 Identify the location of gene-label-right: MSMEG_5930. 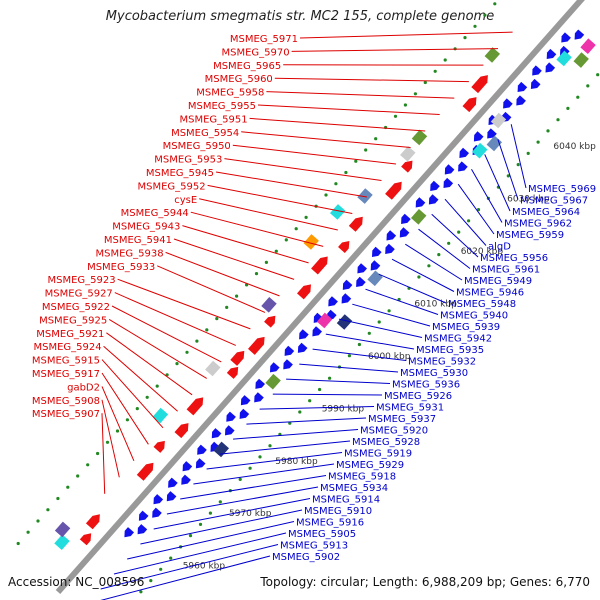
(434, 373).